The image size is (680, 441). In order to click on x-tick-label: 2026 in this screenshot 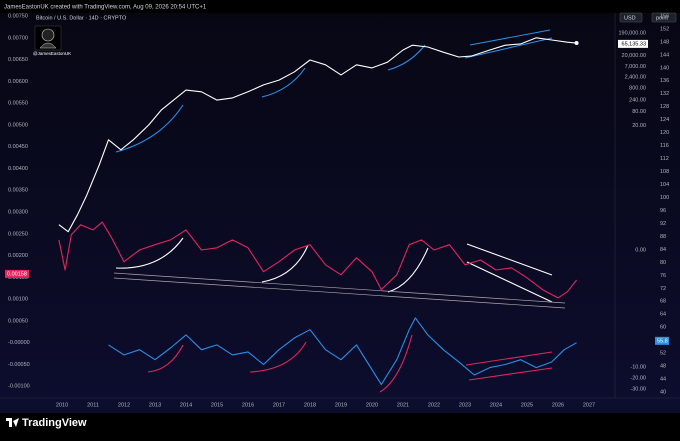, I will do `click(558, 405)`.